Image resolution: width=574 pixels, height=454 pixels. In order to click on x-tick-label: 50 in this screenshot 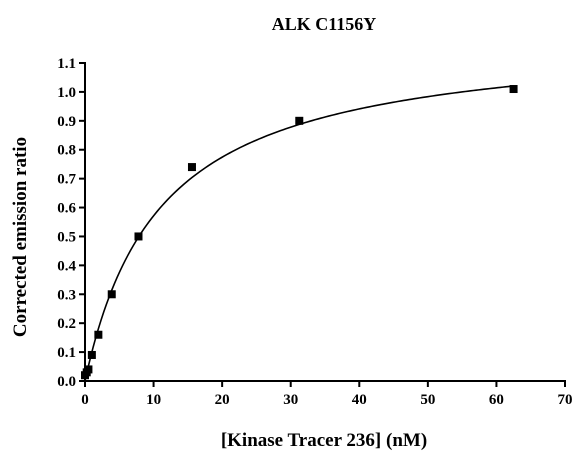, I will do `click(427, 400)`.